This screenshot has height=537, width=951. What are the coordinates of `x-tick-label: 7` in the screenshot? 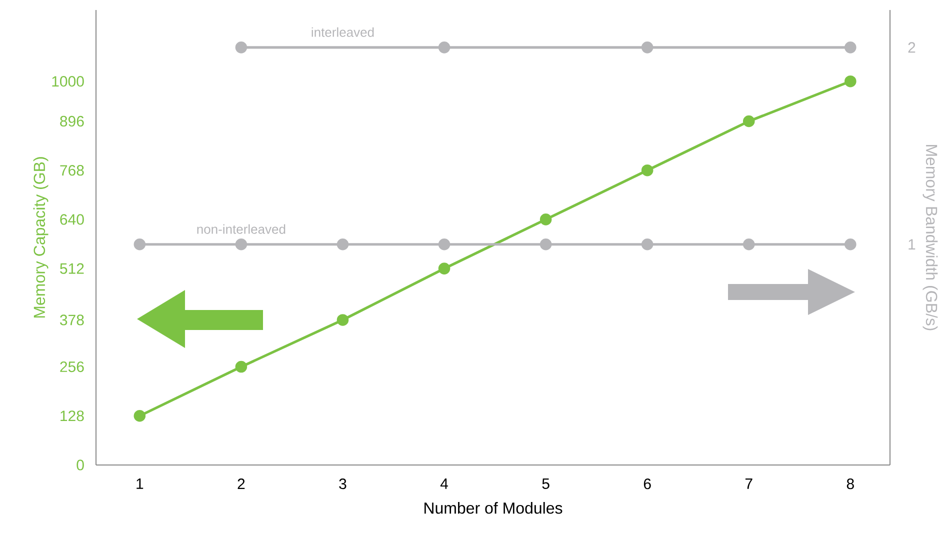 It's located at (748, 483).